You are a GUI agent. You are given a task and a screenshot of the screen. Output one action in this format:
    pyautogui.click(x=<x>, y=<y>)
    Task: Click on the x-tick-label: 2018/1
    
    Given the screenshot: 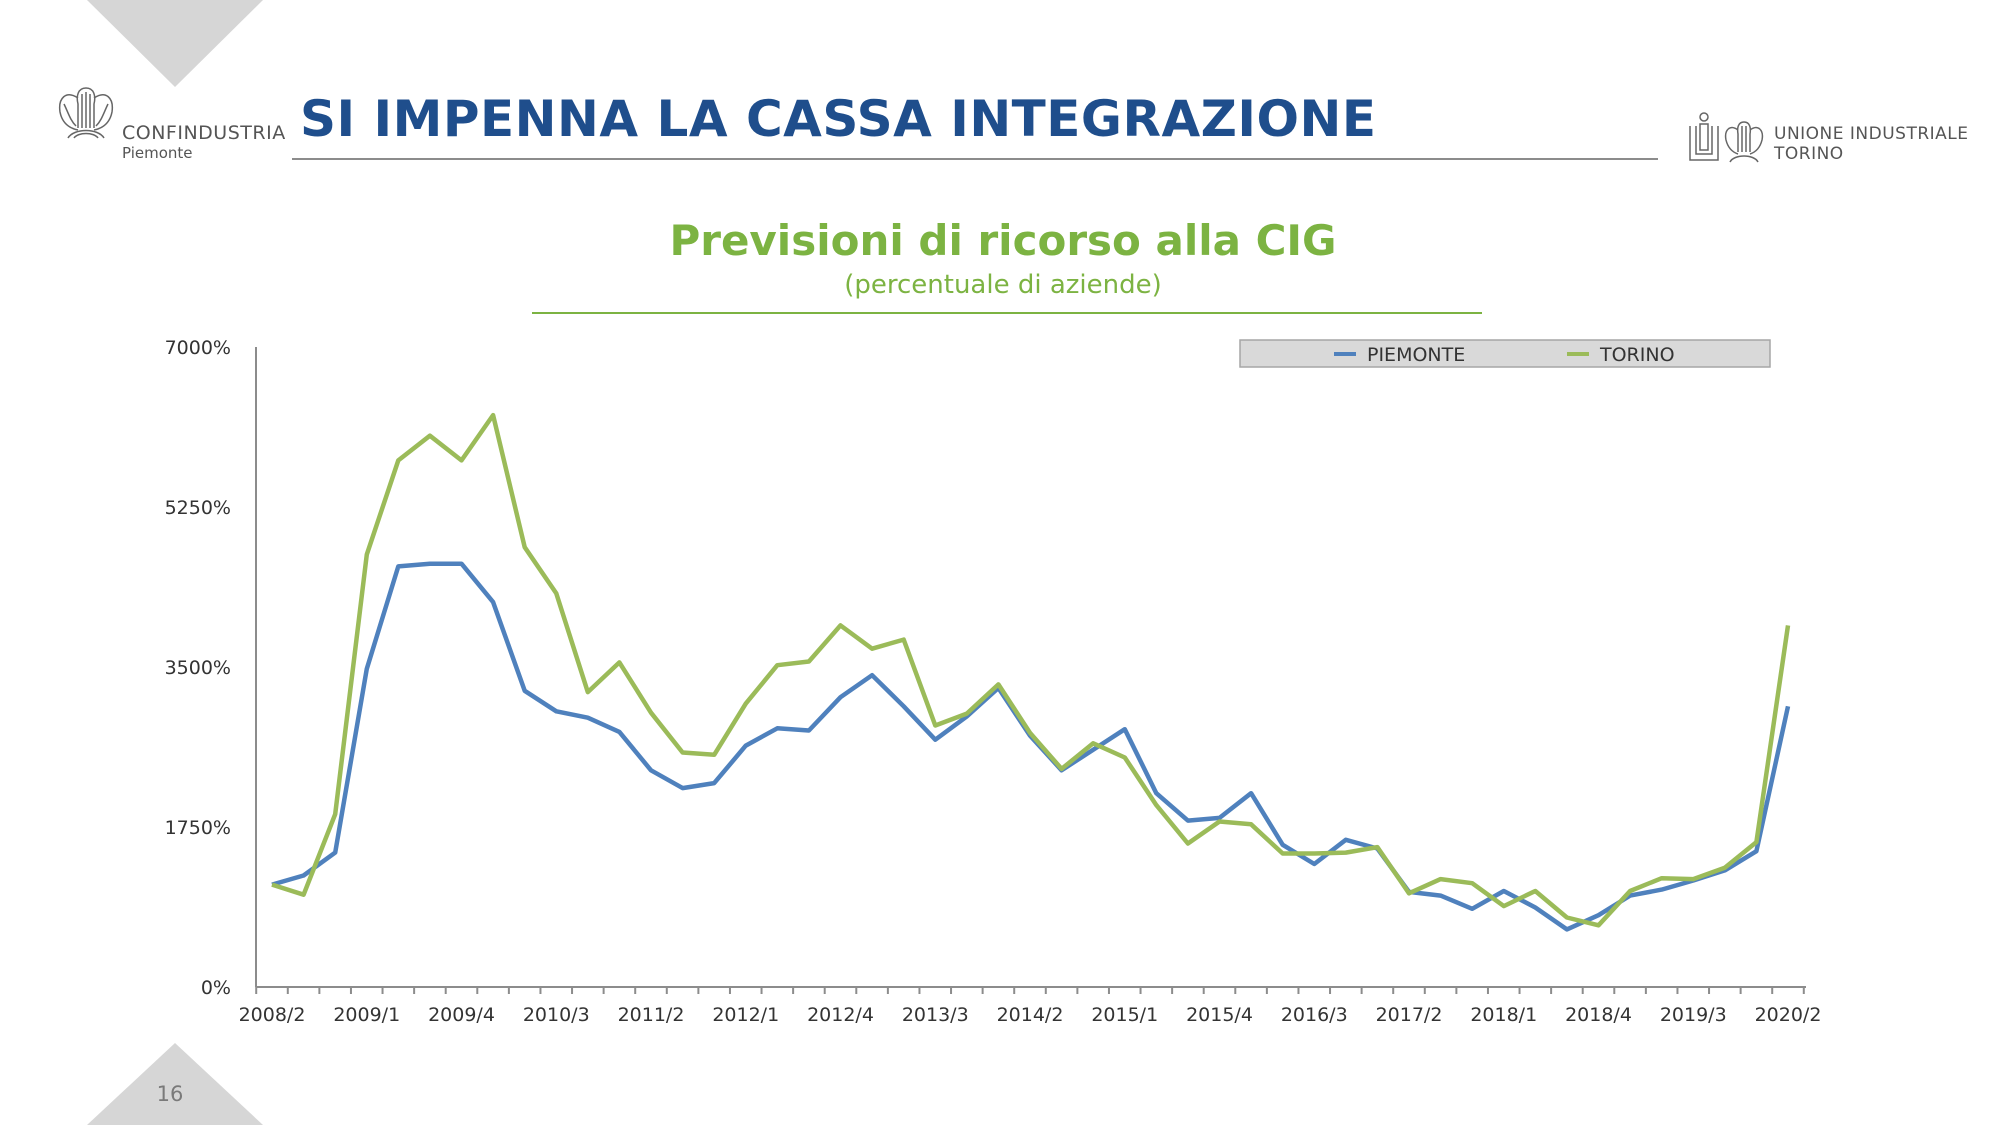 What is the action you would take?
    pyautogui.click(x=1503, y=1015)
    